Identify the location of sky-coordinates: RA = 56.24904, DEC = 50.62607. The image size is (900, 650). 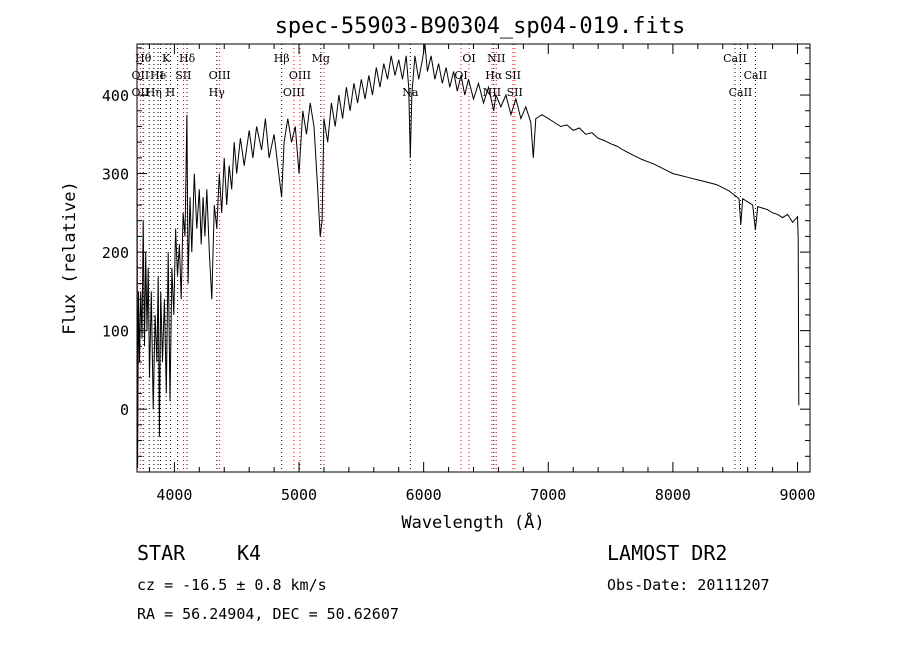
(268, 614).